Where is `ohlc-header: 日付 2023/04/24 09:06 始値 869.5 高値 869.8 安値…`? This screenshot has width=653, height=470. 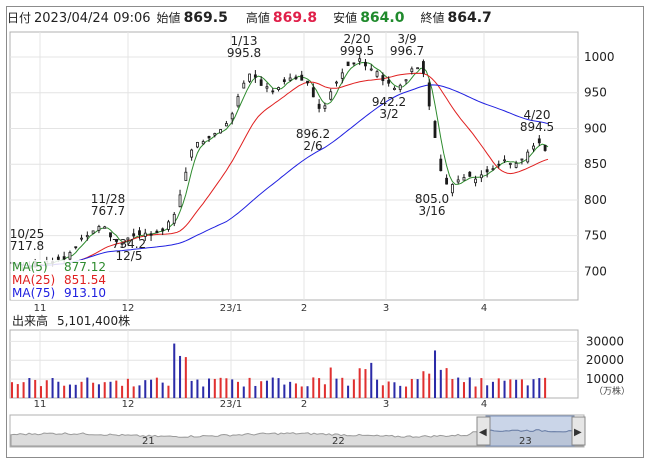 ohlc-header: 日付 2023/04/24 09:06 始値 869.5 高値 869.8 安値… is located at coordinates (254, 19).